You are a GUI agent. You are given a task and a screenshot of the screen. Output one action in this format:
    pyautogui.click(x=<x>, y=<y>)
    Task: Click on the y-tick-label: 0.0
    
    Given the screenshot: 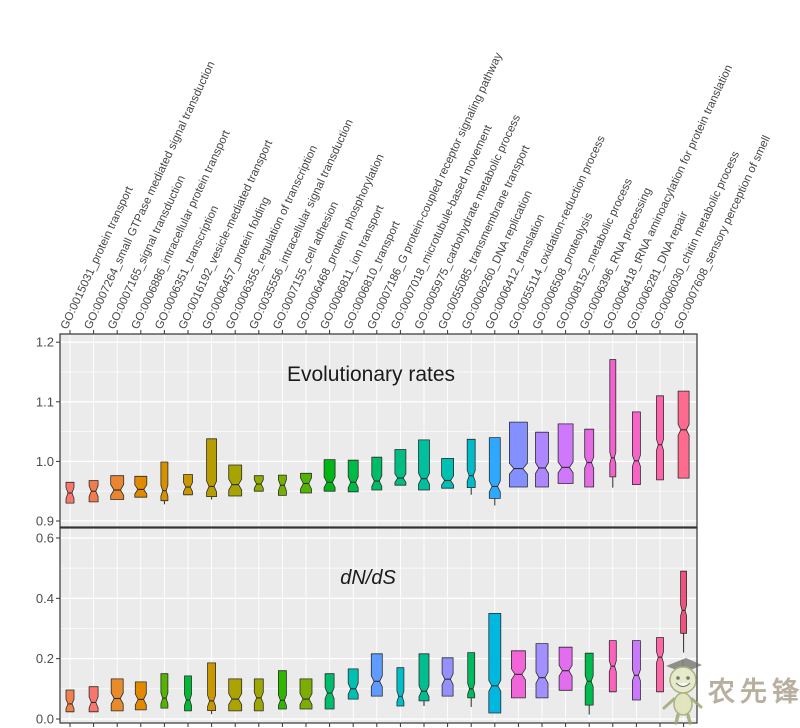 What is the action you would take?
    pyautogui.click(x=45, y=719)
    